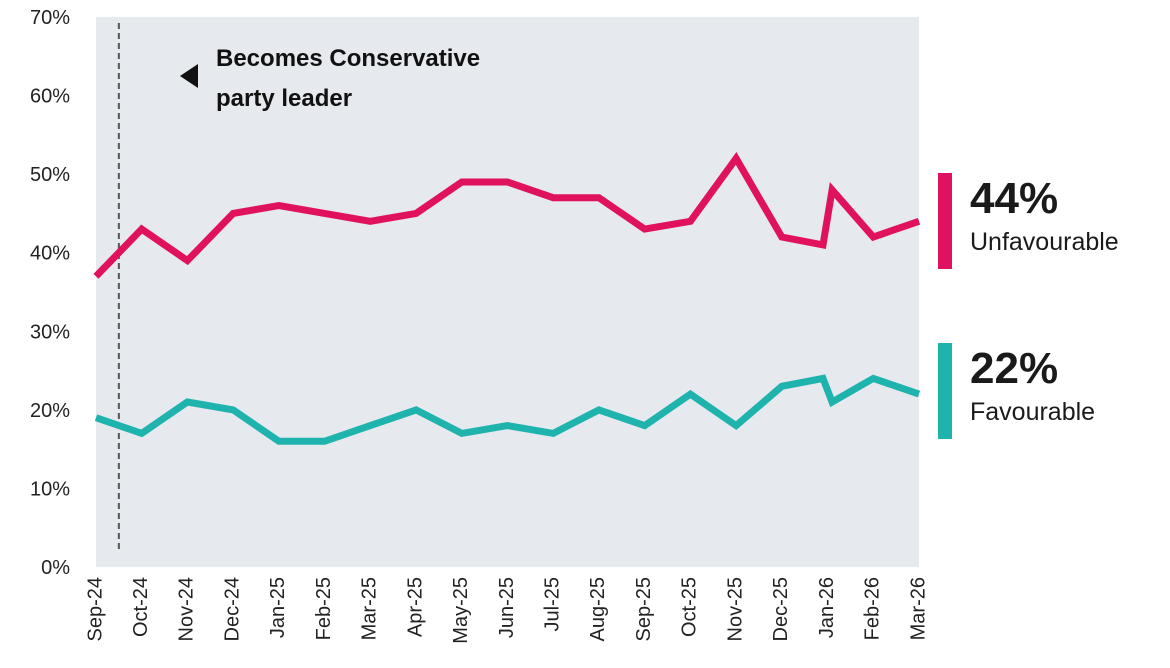 This screenshot has height=668, width=1170. I want to click on x-tick-label: May-25, so click(461, 610).